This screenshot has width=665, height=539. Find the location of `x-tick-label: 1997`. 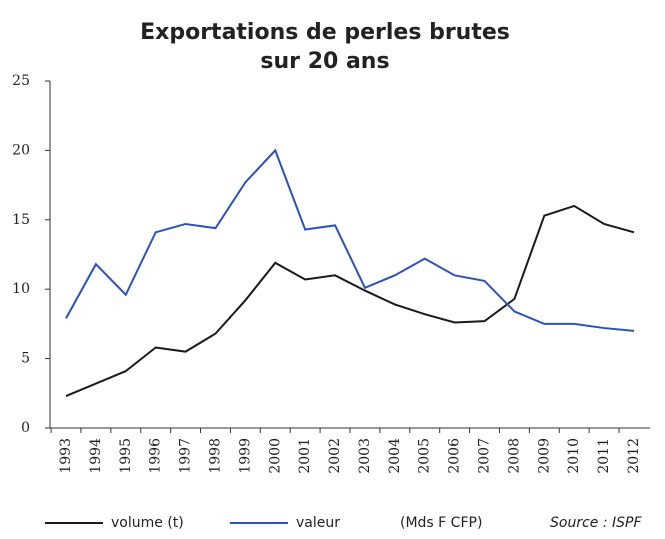

x-tick-label: 1997 is located at coordinates (186, 456).